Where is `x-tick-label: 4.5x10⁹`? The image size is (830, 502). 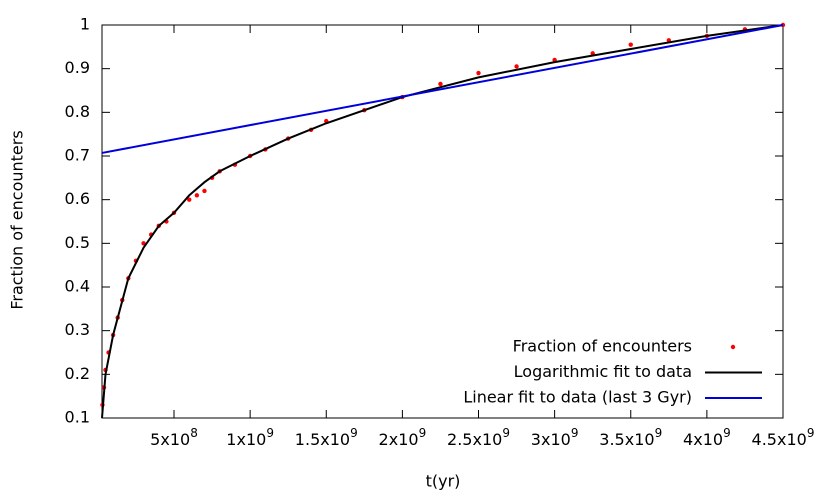 x-tick-label: 4.5x10⁹ is located at coordinates (783, 437).